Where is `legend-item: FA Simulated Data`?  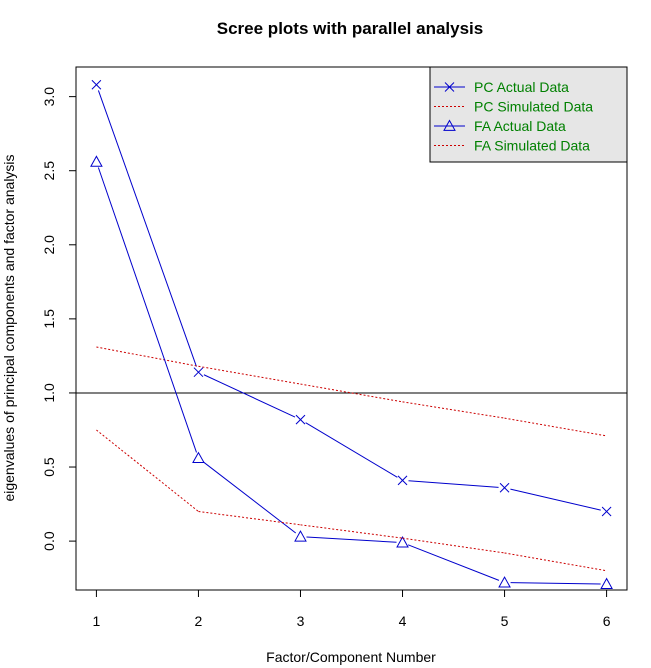
legend-item: FA Simulated Data is located at coordinates (512, 146).